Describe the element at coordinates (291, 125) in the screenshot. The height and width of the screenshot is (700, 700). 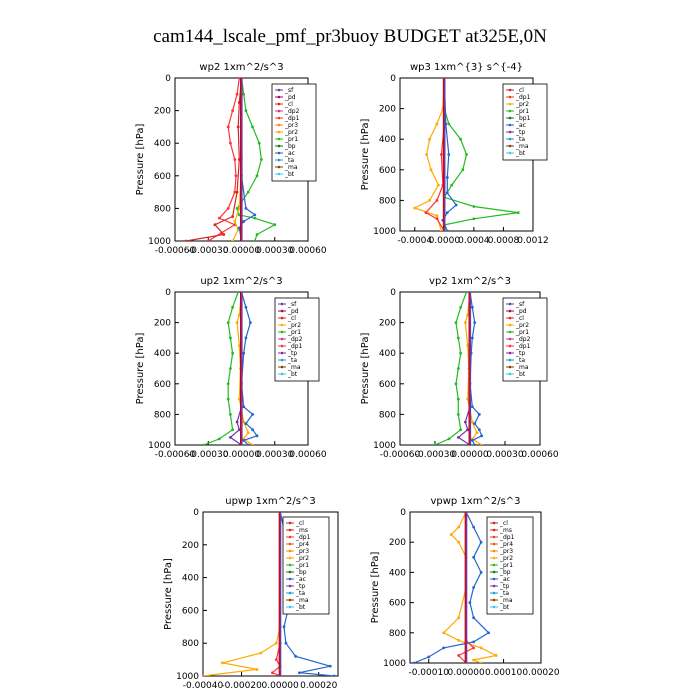
I see `legend-label: _pr3` at that location.